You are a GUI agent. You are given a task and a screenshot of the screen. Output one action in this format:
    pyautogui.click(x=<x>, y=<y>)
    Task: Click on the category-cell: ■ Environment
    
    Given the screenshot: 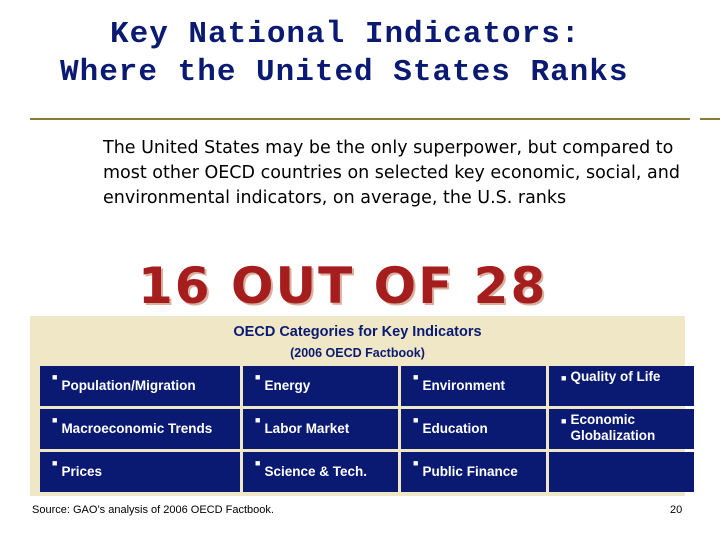 What is the action you would take?
    pyautogui.click(x=473, y=386)
    